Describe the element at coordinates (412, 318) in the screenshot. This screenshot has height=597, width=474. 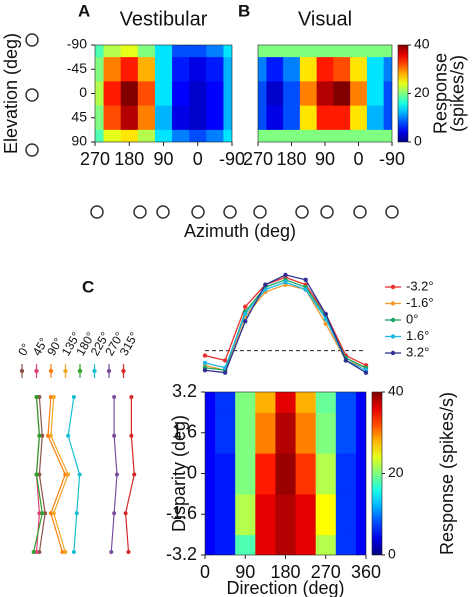
I see `legend-label: 0°` at that location.